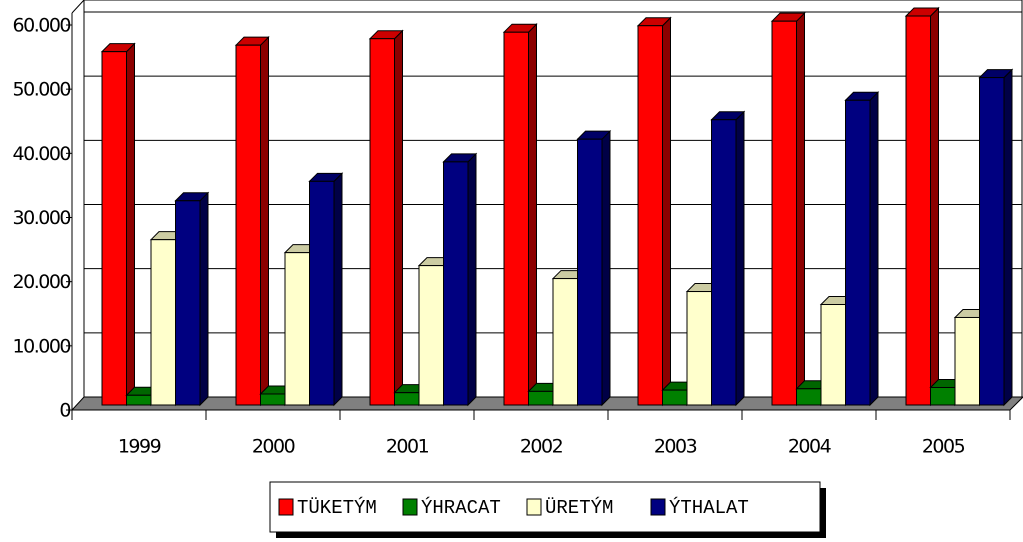 The height and width of the screenshot is (542, 1023). I want to click on x-tick-label: 2005, so click(943, 447).